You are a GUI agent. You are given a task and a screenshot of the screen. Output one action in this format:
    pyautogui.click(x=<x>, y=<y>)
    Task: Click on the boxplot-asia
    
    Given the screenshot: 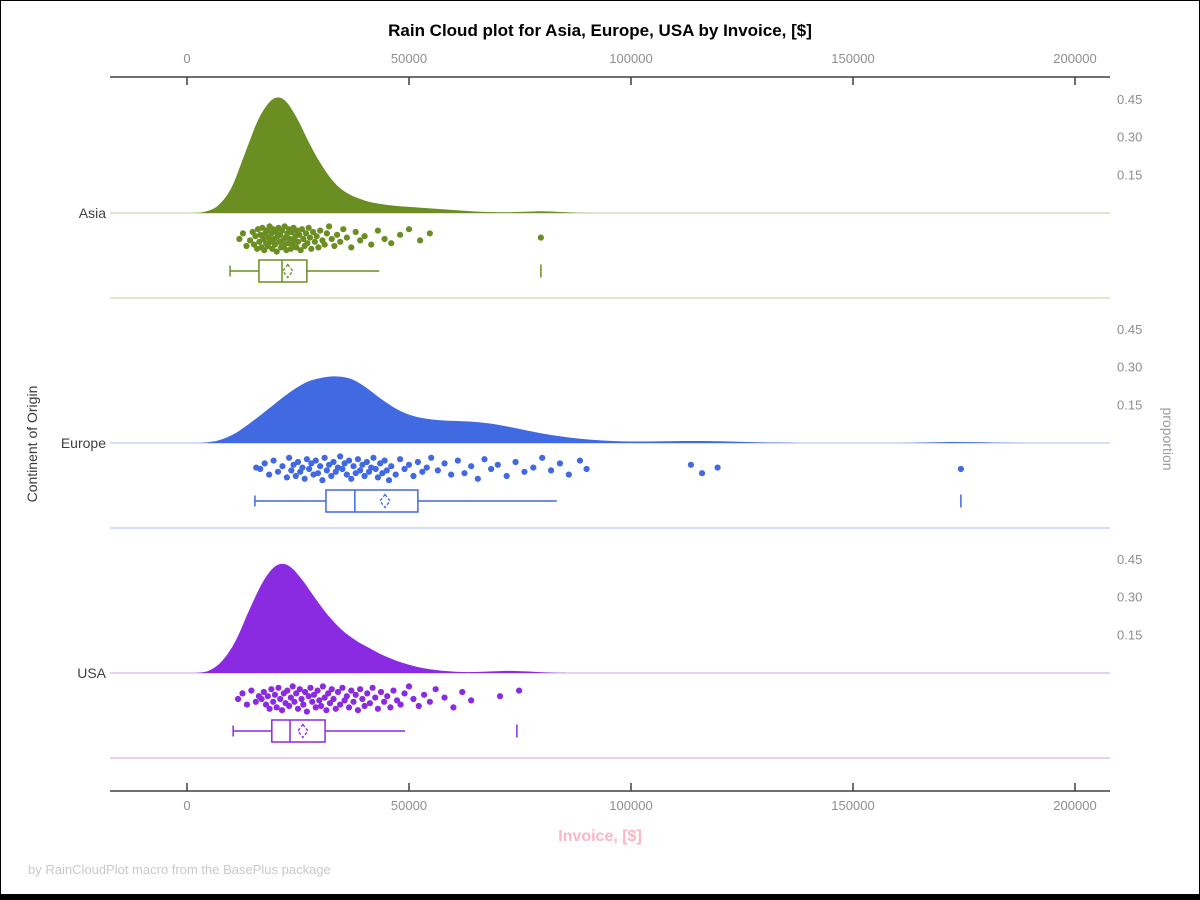 What is the action you would take?
    pyautogui.click(x=385, y=271)
    